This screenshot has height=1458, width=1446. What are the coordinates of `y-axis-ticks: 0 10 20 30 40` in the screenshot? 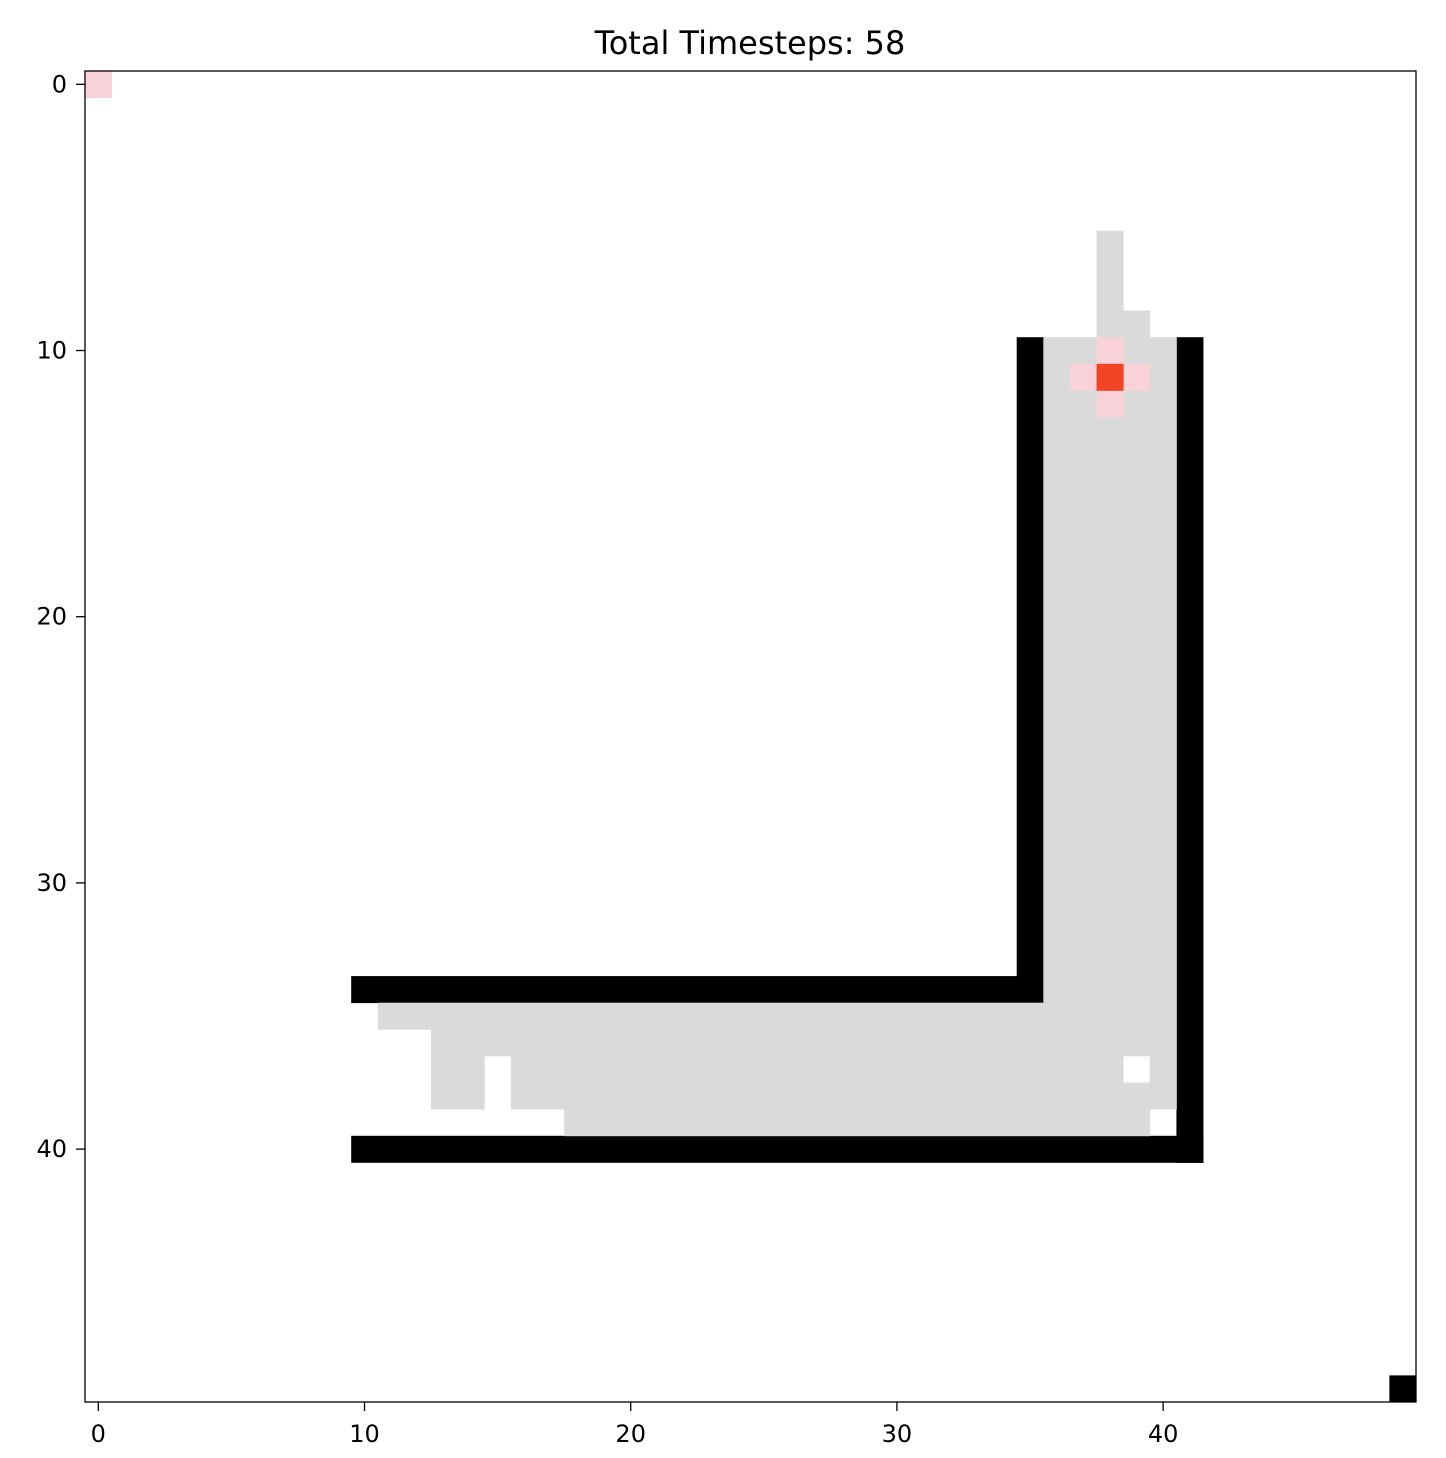 It's located at (60, 616).